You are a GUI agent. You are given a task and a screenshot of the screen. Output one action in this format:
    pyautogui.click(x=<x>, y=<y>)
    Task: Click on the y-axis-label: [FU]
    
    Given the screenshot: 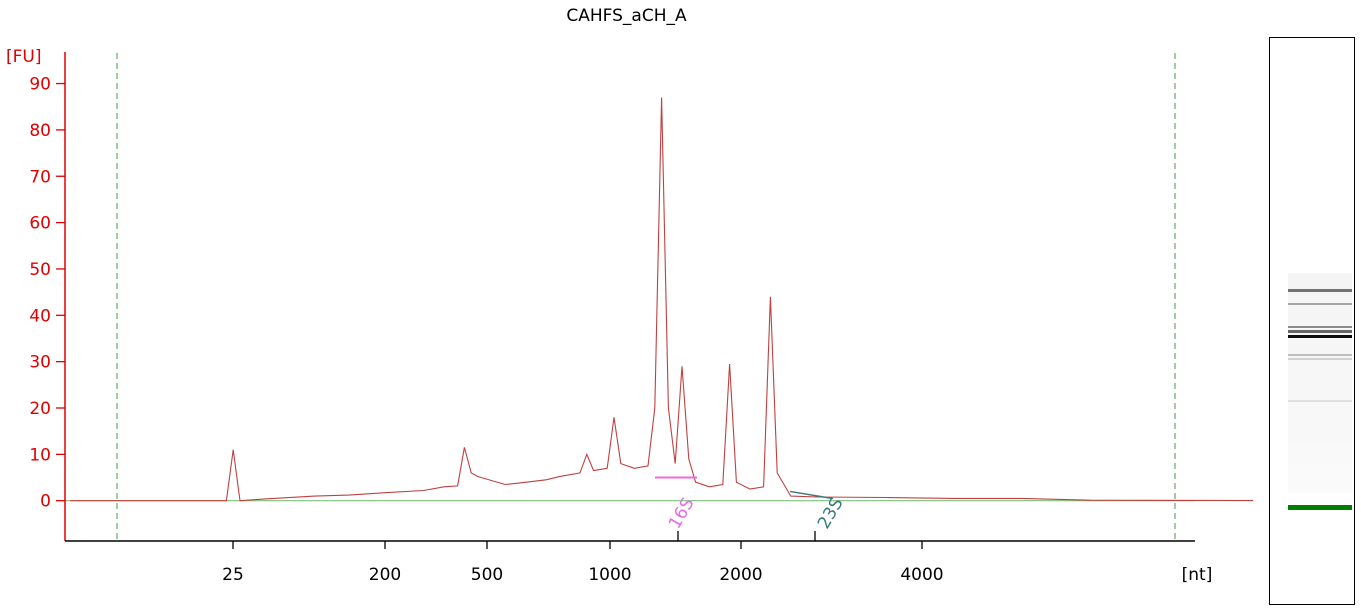 What is the action you would take?
    pyautogui.click(x=24, y=57)
    